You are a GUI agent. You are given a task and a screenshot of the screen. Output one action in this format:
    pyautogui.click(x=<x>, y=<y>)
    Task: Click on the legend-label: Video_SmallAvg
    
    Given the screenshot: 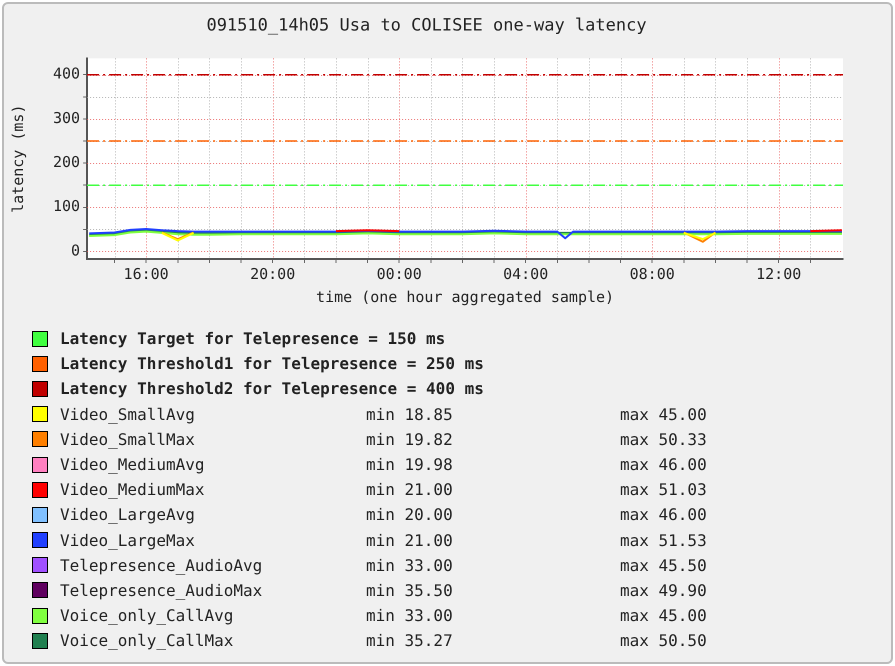 What is the action you would take?
    pyautogui.click(x=128, y=414)
    